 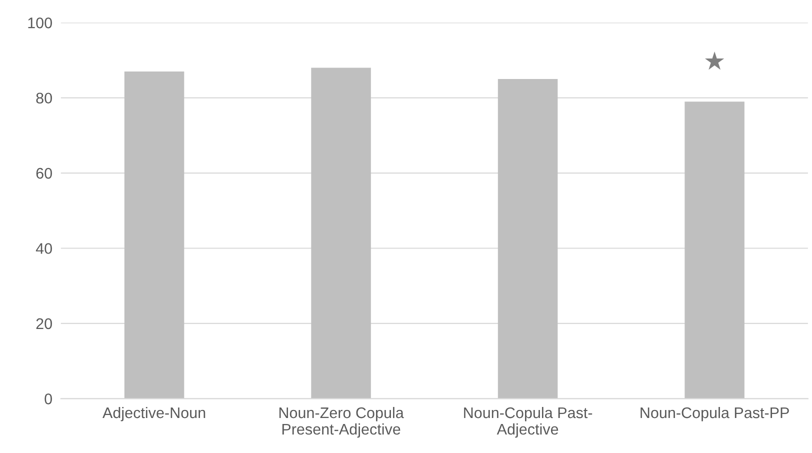 I want to click on annotation: ★, so click(x=714, y=61).